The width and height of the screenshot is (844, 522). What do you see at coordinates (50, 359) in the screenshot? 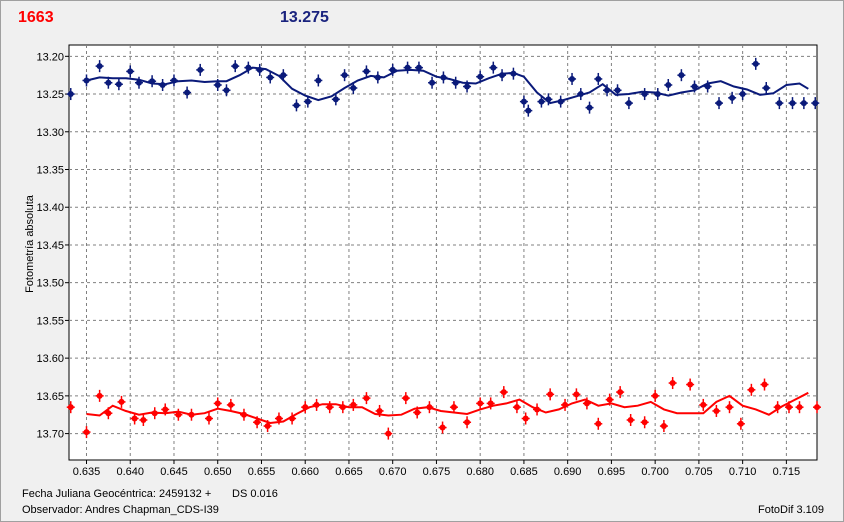
I see `y-tick-label: 13.60` at bounding box center [50, 359].